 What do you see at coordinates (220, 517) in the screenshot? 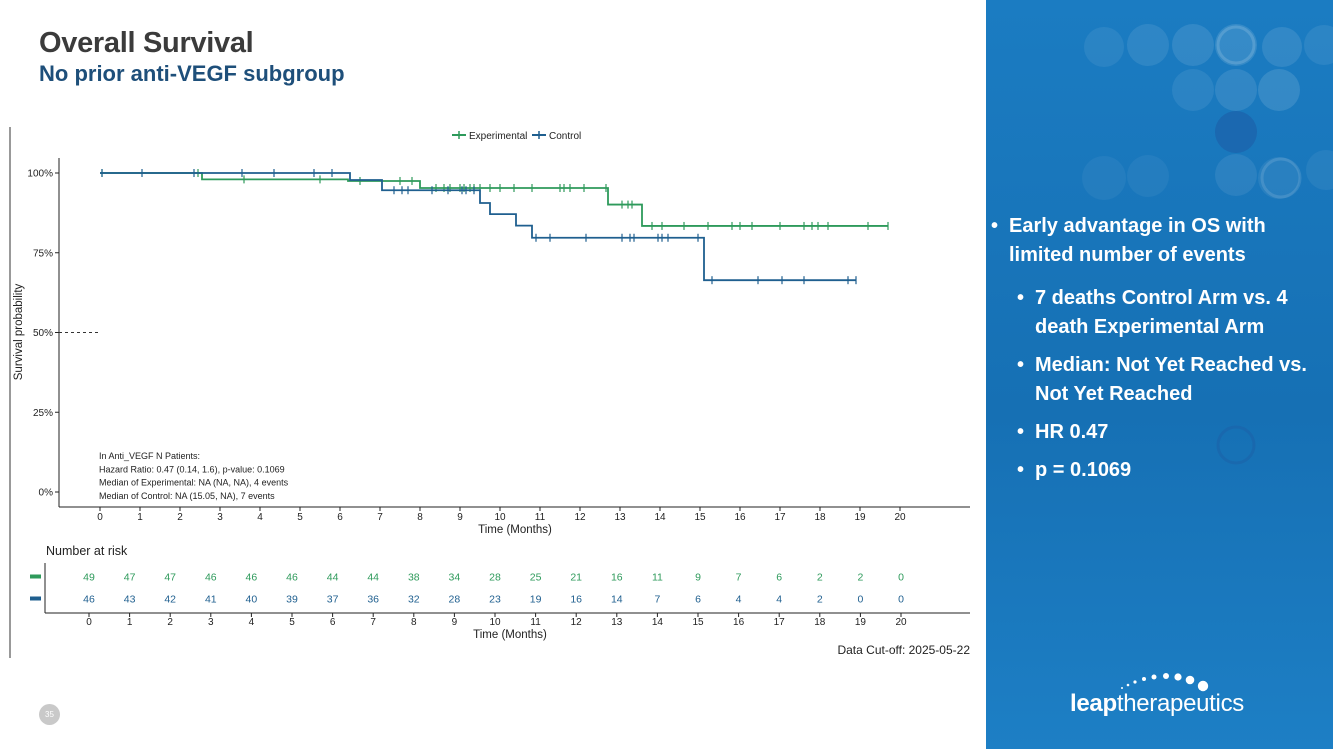
I see `x-tick-label: 3` at bounding box center [220, 517].